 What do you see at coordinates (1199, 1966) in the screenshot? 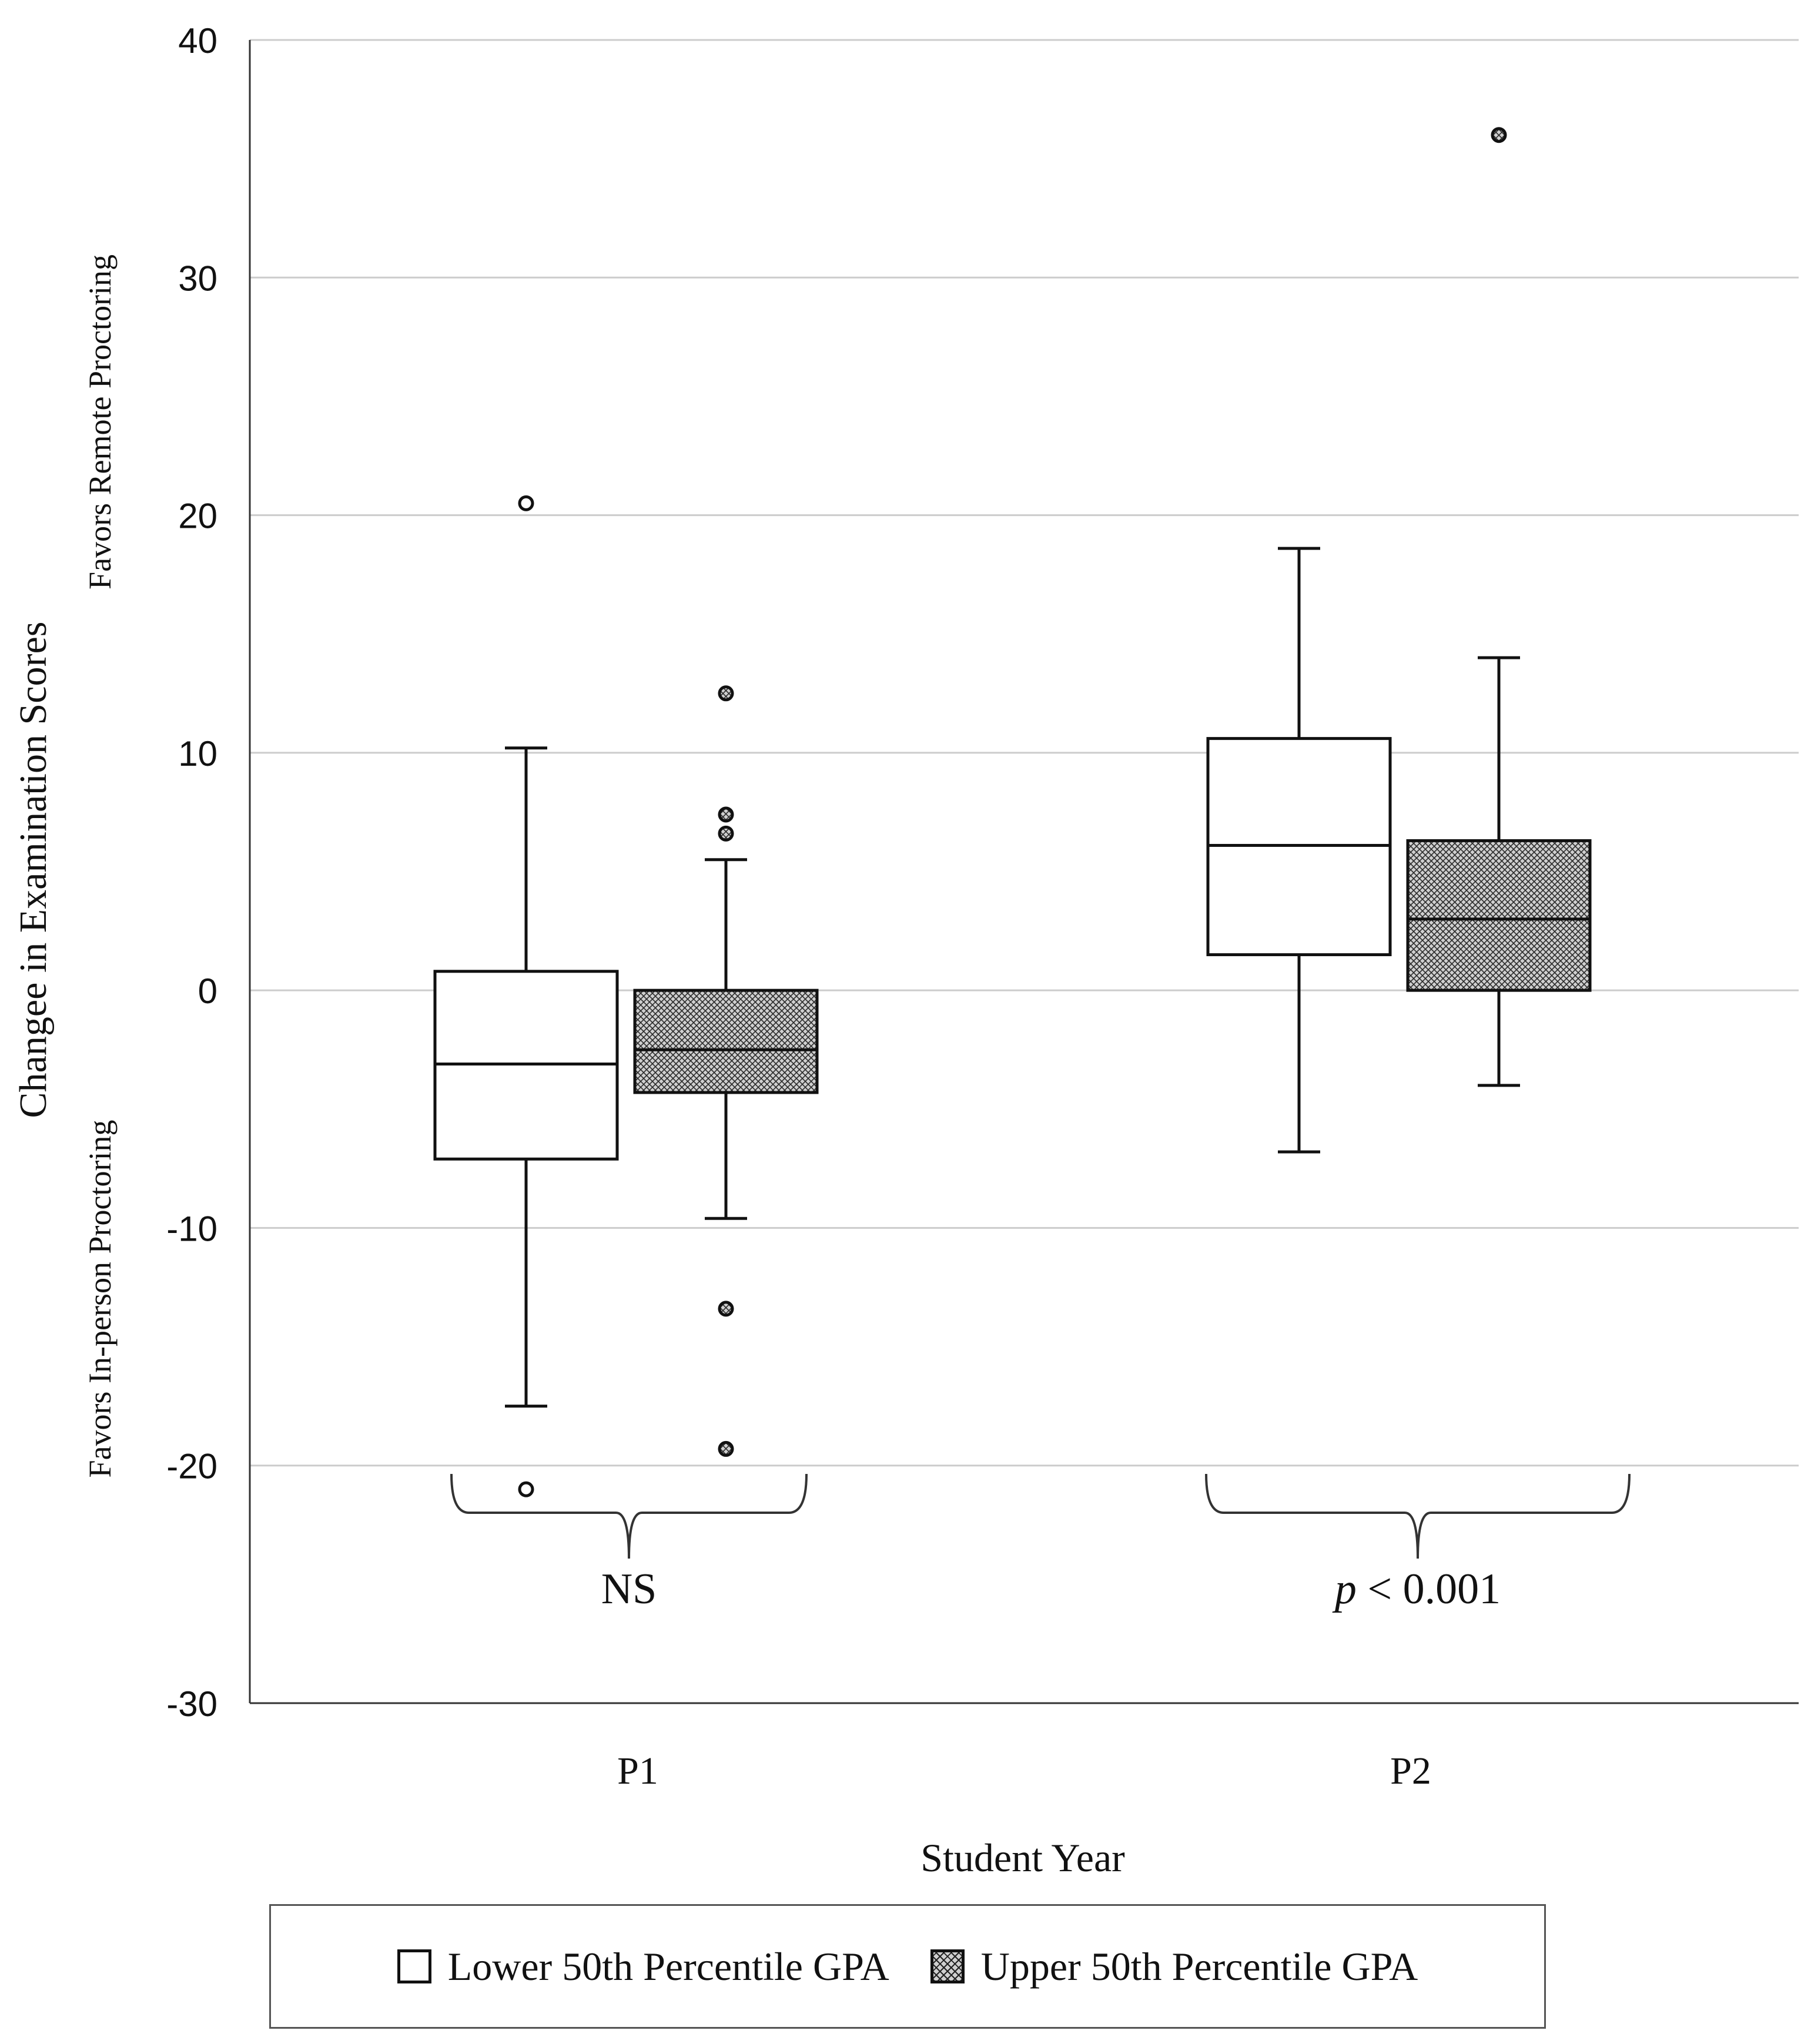
I see `legend-label-upper: Upper 50th Percentile GPA` at bounding box center [1199, 1966].